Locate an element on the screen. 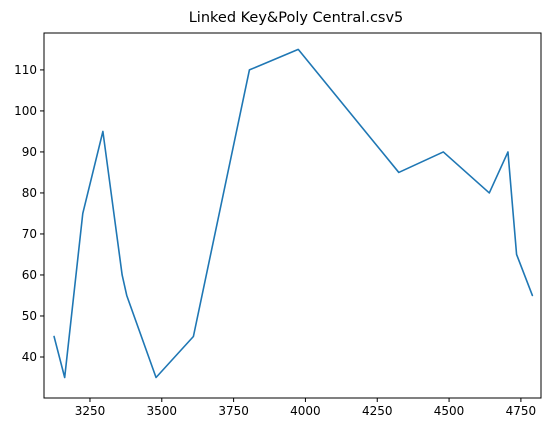 This screenshot has height=433, width=552. y-tick-label: 60 is located at coordinates (29, 275).